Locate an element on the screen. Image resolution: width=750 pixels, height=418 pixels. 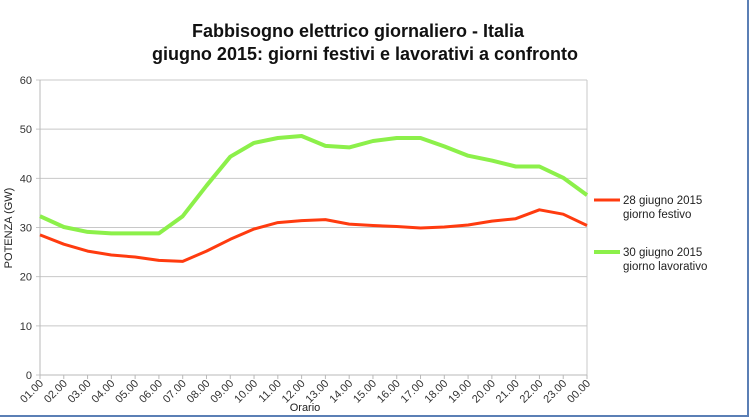
legend-sublabel-1: giorno festivo is located at coordinates (657, 215).